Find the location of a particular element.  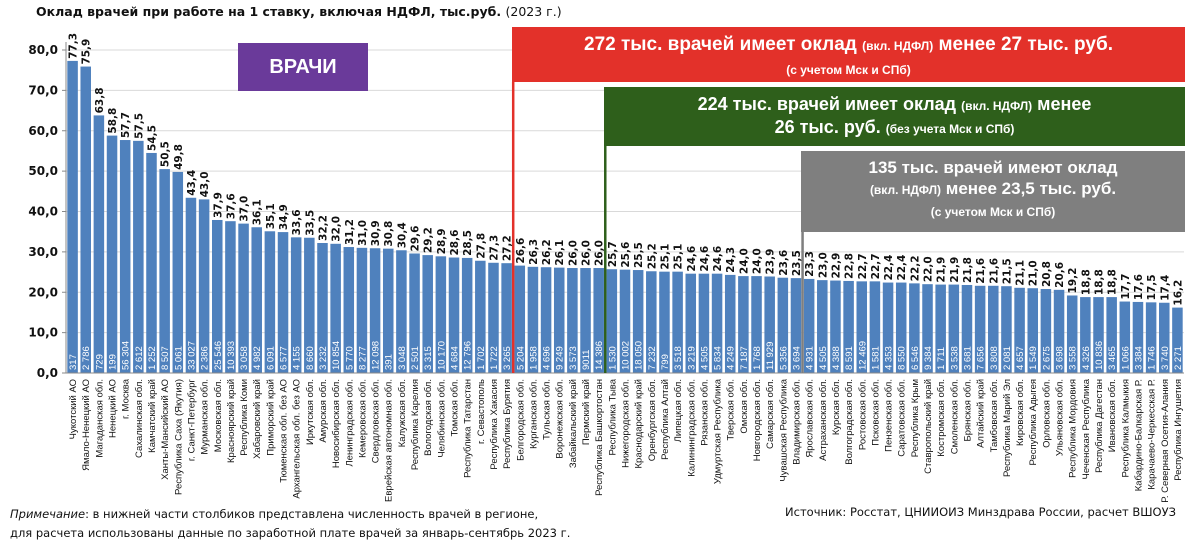

category-label: Чукотский АО is located at coordinates (73, 409).